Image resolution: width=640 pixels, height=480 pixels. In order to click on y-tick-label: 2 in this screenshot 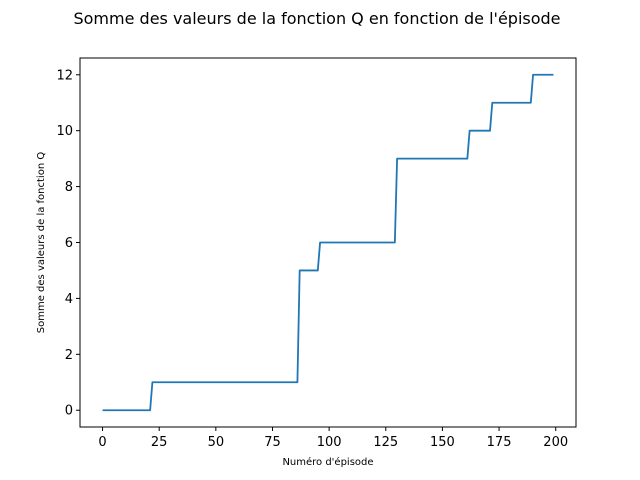, I will do `click(69, 355)`.